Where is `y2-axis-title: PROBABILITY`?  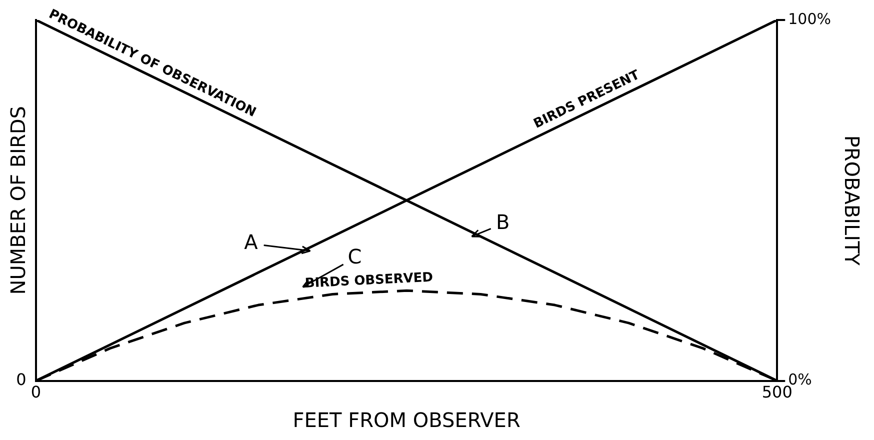 y2-axis-title: PROBABILITY is located at coordinates (852, 200).